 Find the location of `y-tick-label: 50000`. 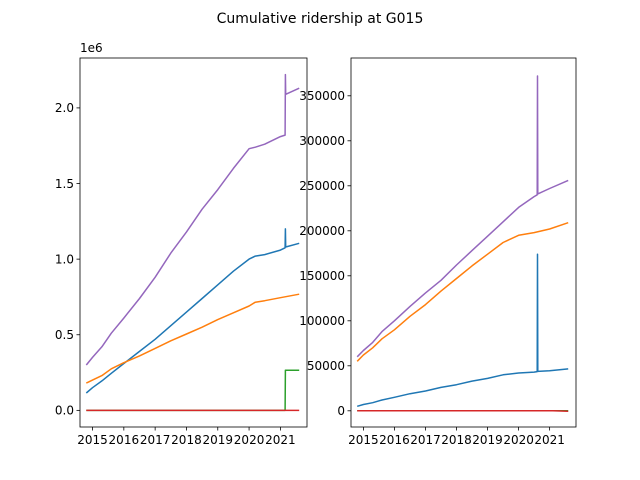

y-tick-label: 50000 is located at coordinates (326, 366).